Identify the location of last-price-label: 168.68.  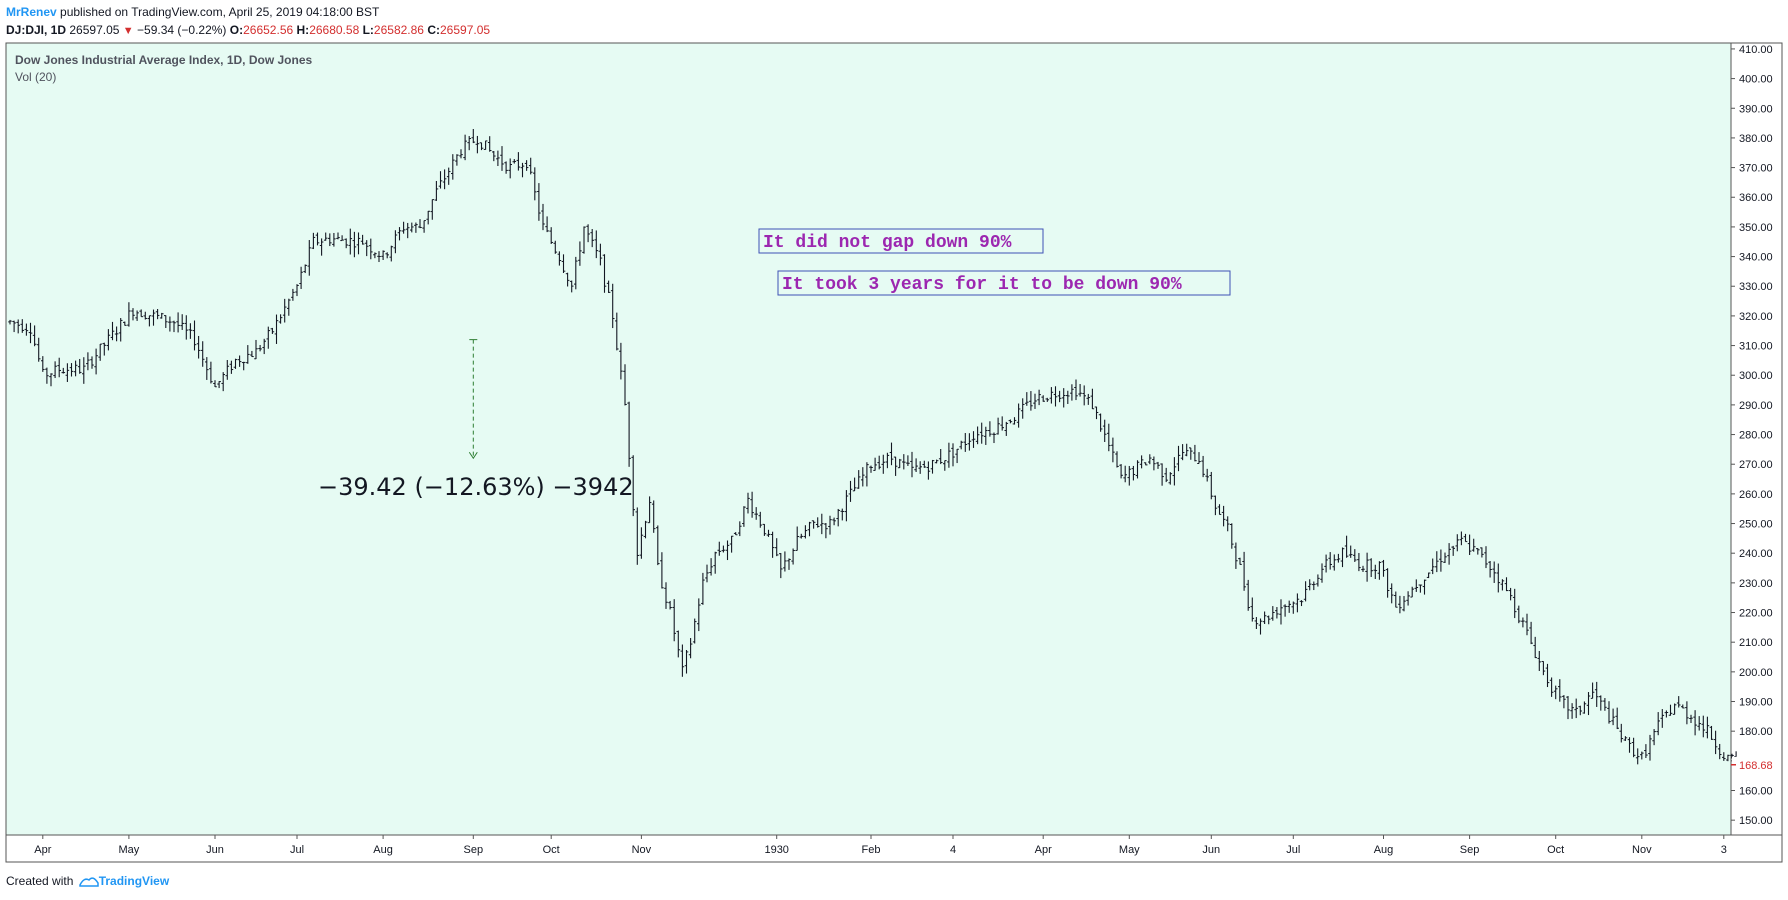
(1756, 766).